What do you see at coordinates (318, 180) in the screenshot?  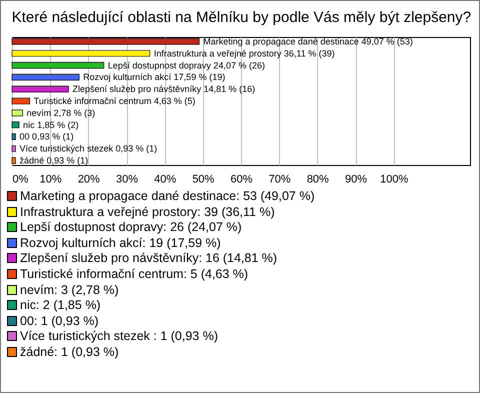 I see `x-tick-label: 80%` at bounding box center [318, 180].